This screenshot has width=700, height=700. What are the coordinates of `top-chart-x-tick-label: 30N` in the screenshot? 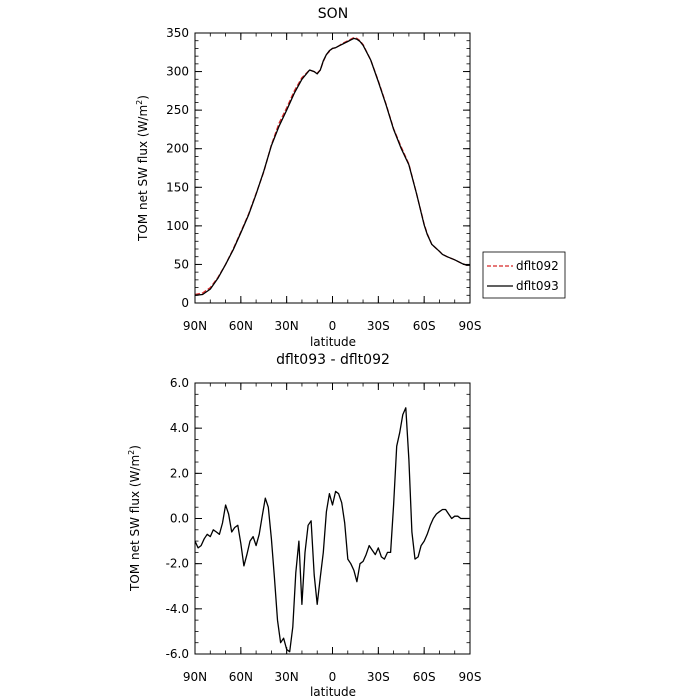 It's located at (287, 326).